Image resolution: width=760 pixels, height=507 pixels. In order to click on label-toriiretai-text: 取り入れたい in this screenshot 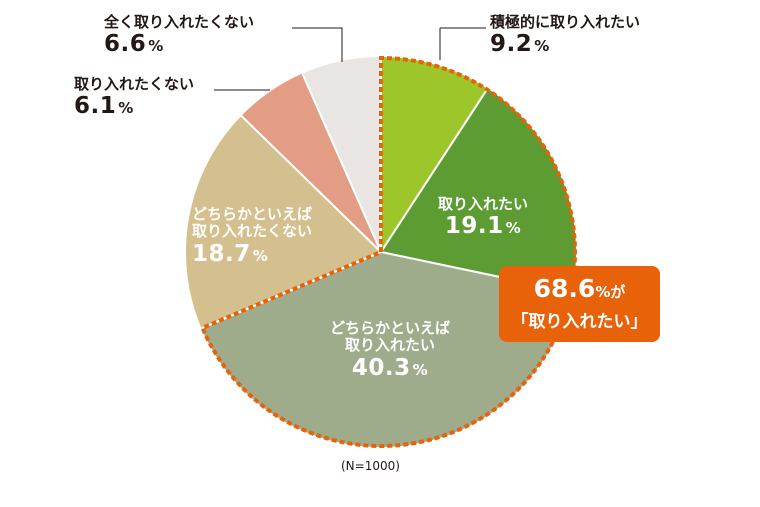, I will do `click(483, 204)`.